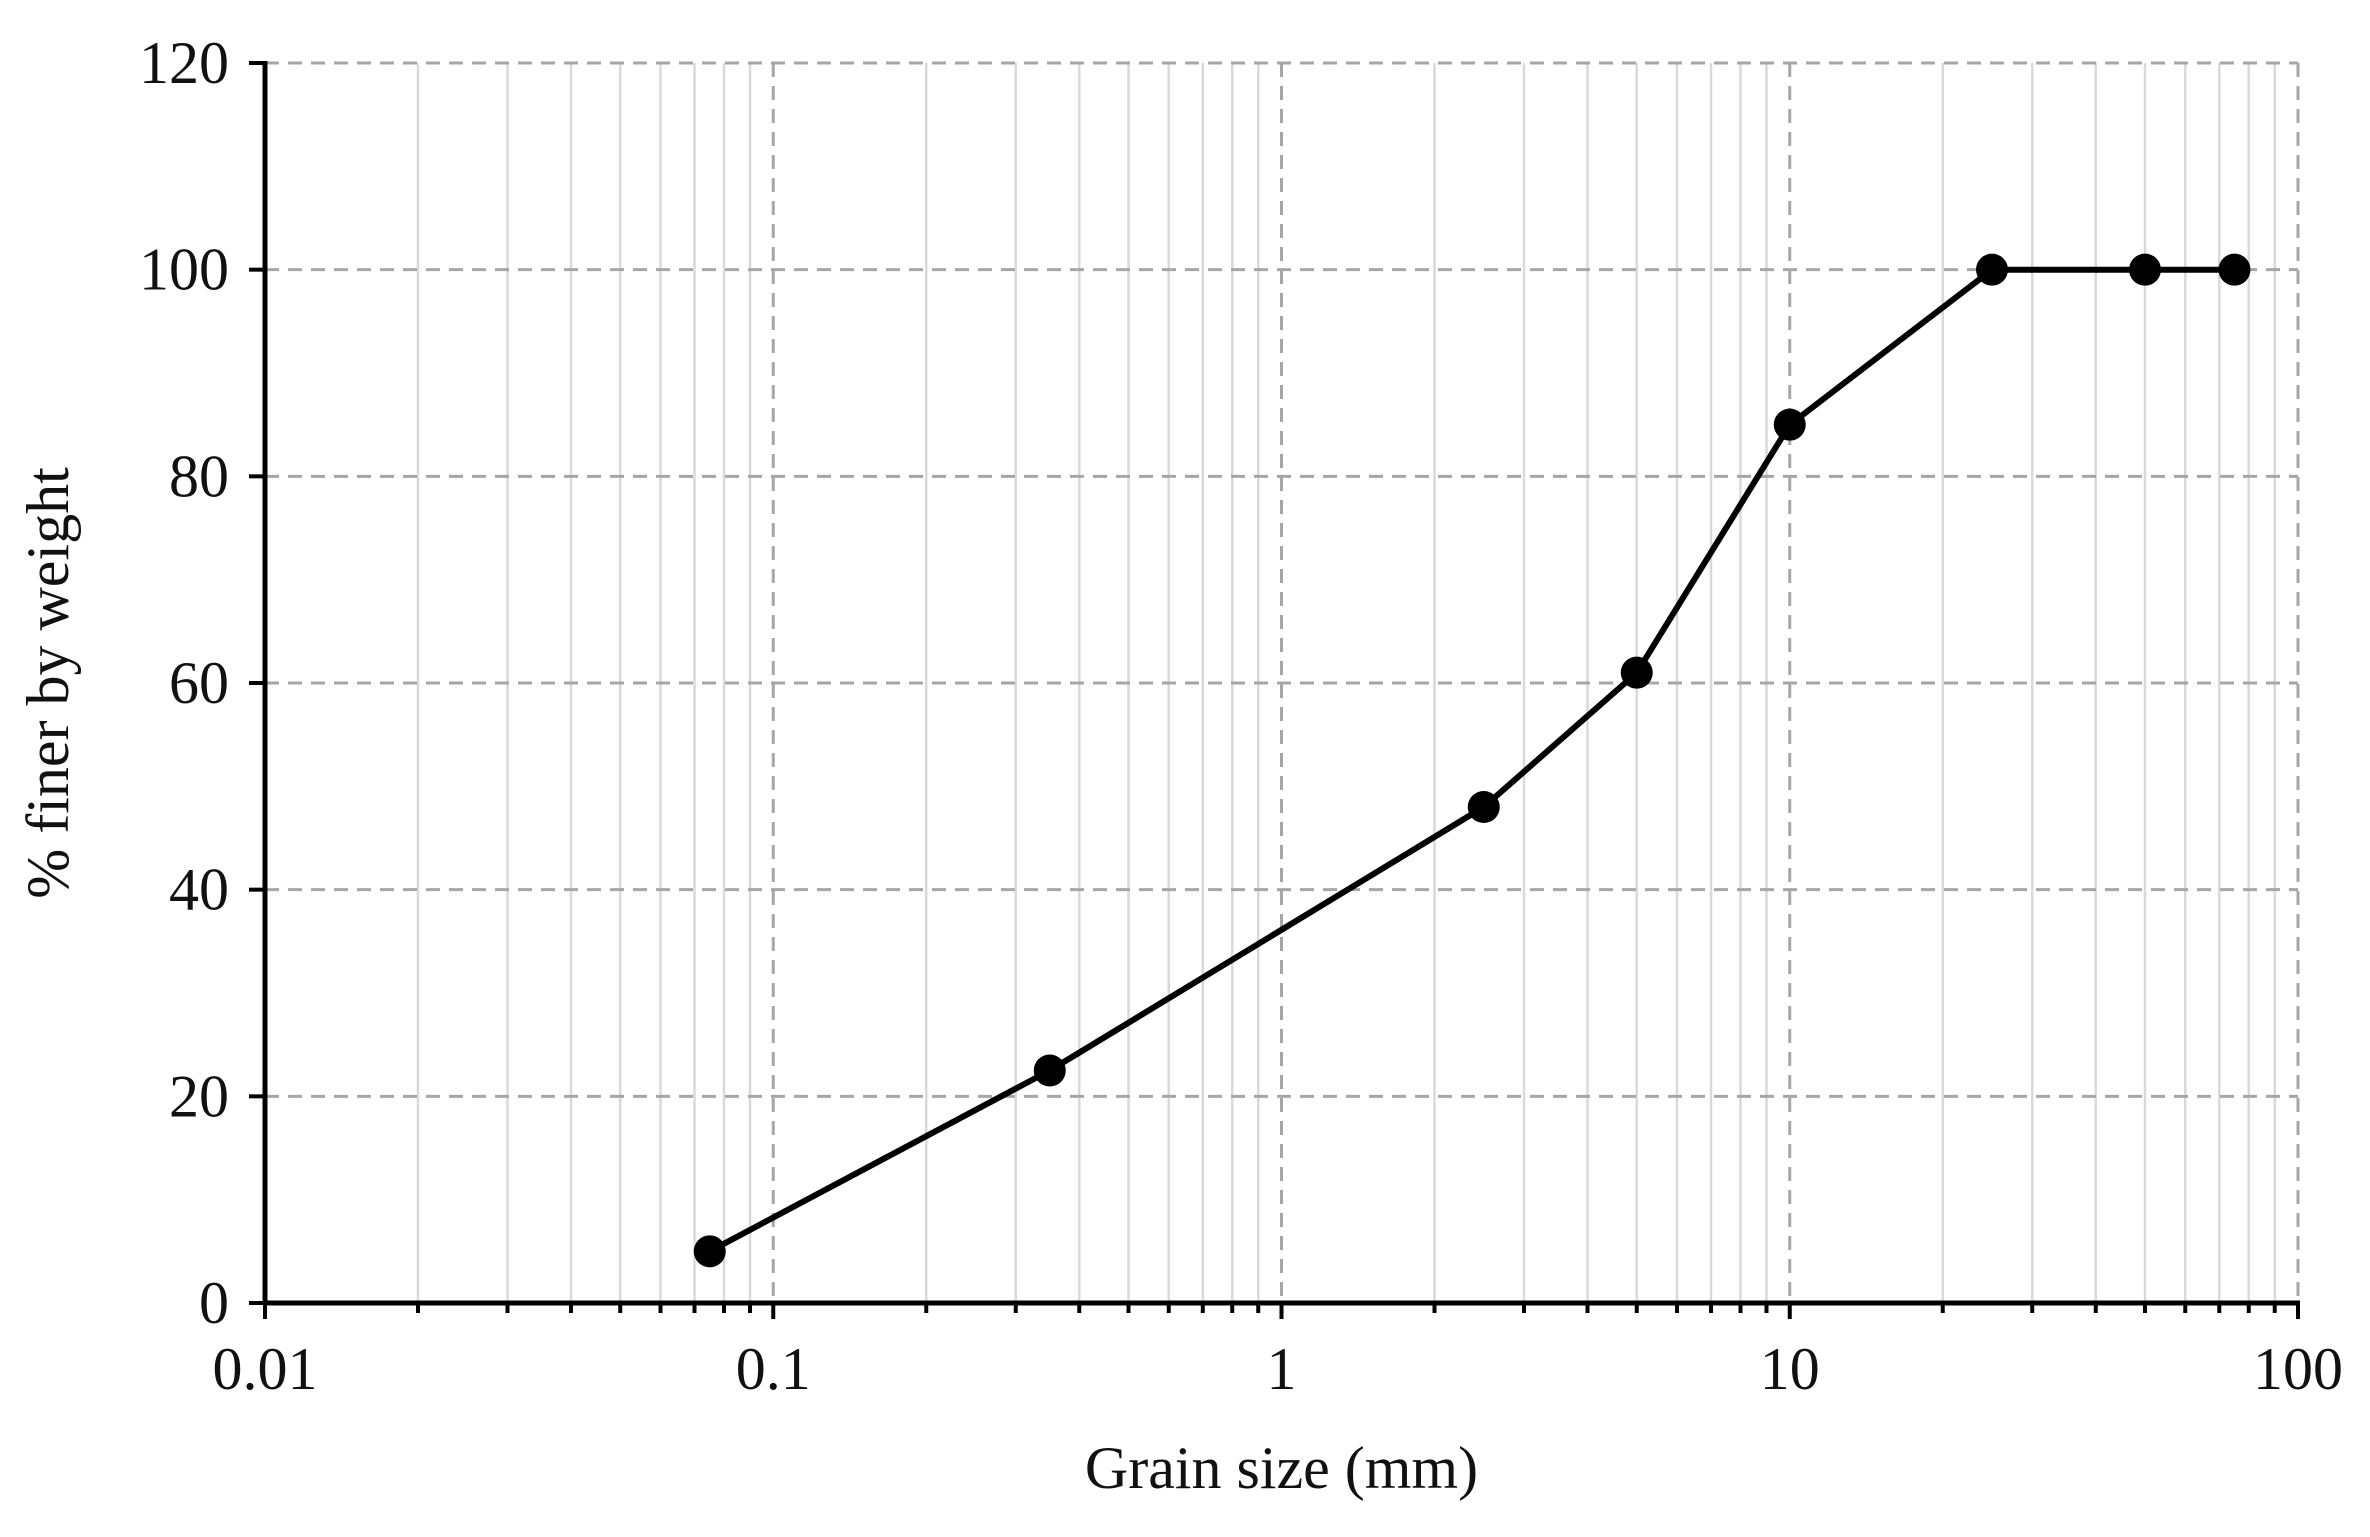 Image resolution: width=2370 pixels, height=1537 pixels. I want to click on y-tick-label: 40, so click(199, 890).